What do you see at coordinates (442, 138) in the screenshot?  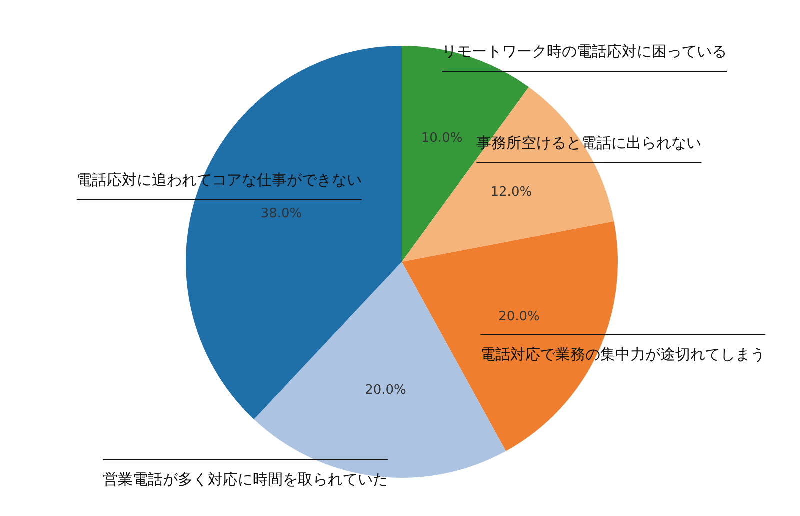 I see `data-label: 10.0%` at bounding box center [442, 138].